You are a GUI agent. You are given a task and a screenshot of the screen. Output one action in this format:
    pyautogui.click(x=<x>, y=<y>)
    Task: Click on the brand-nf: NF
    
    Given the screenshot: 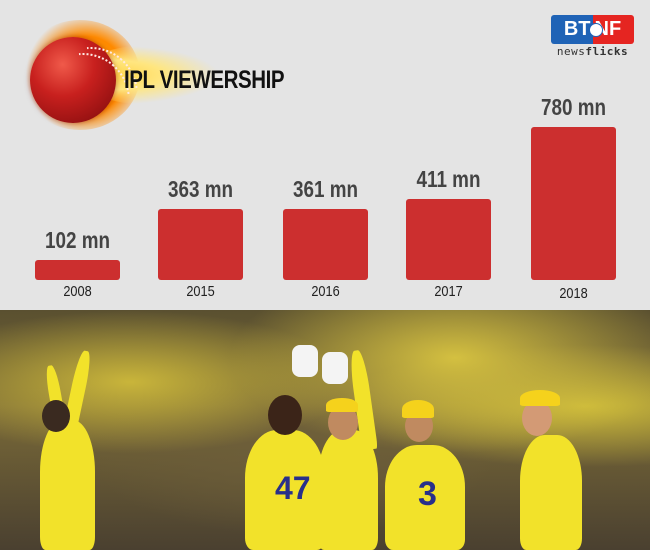 What is the action you would take?
    pyautogui.click(x=613, y=29)
    